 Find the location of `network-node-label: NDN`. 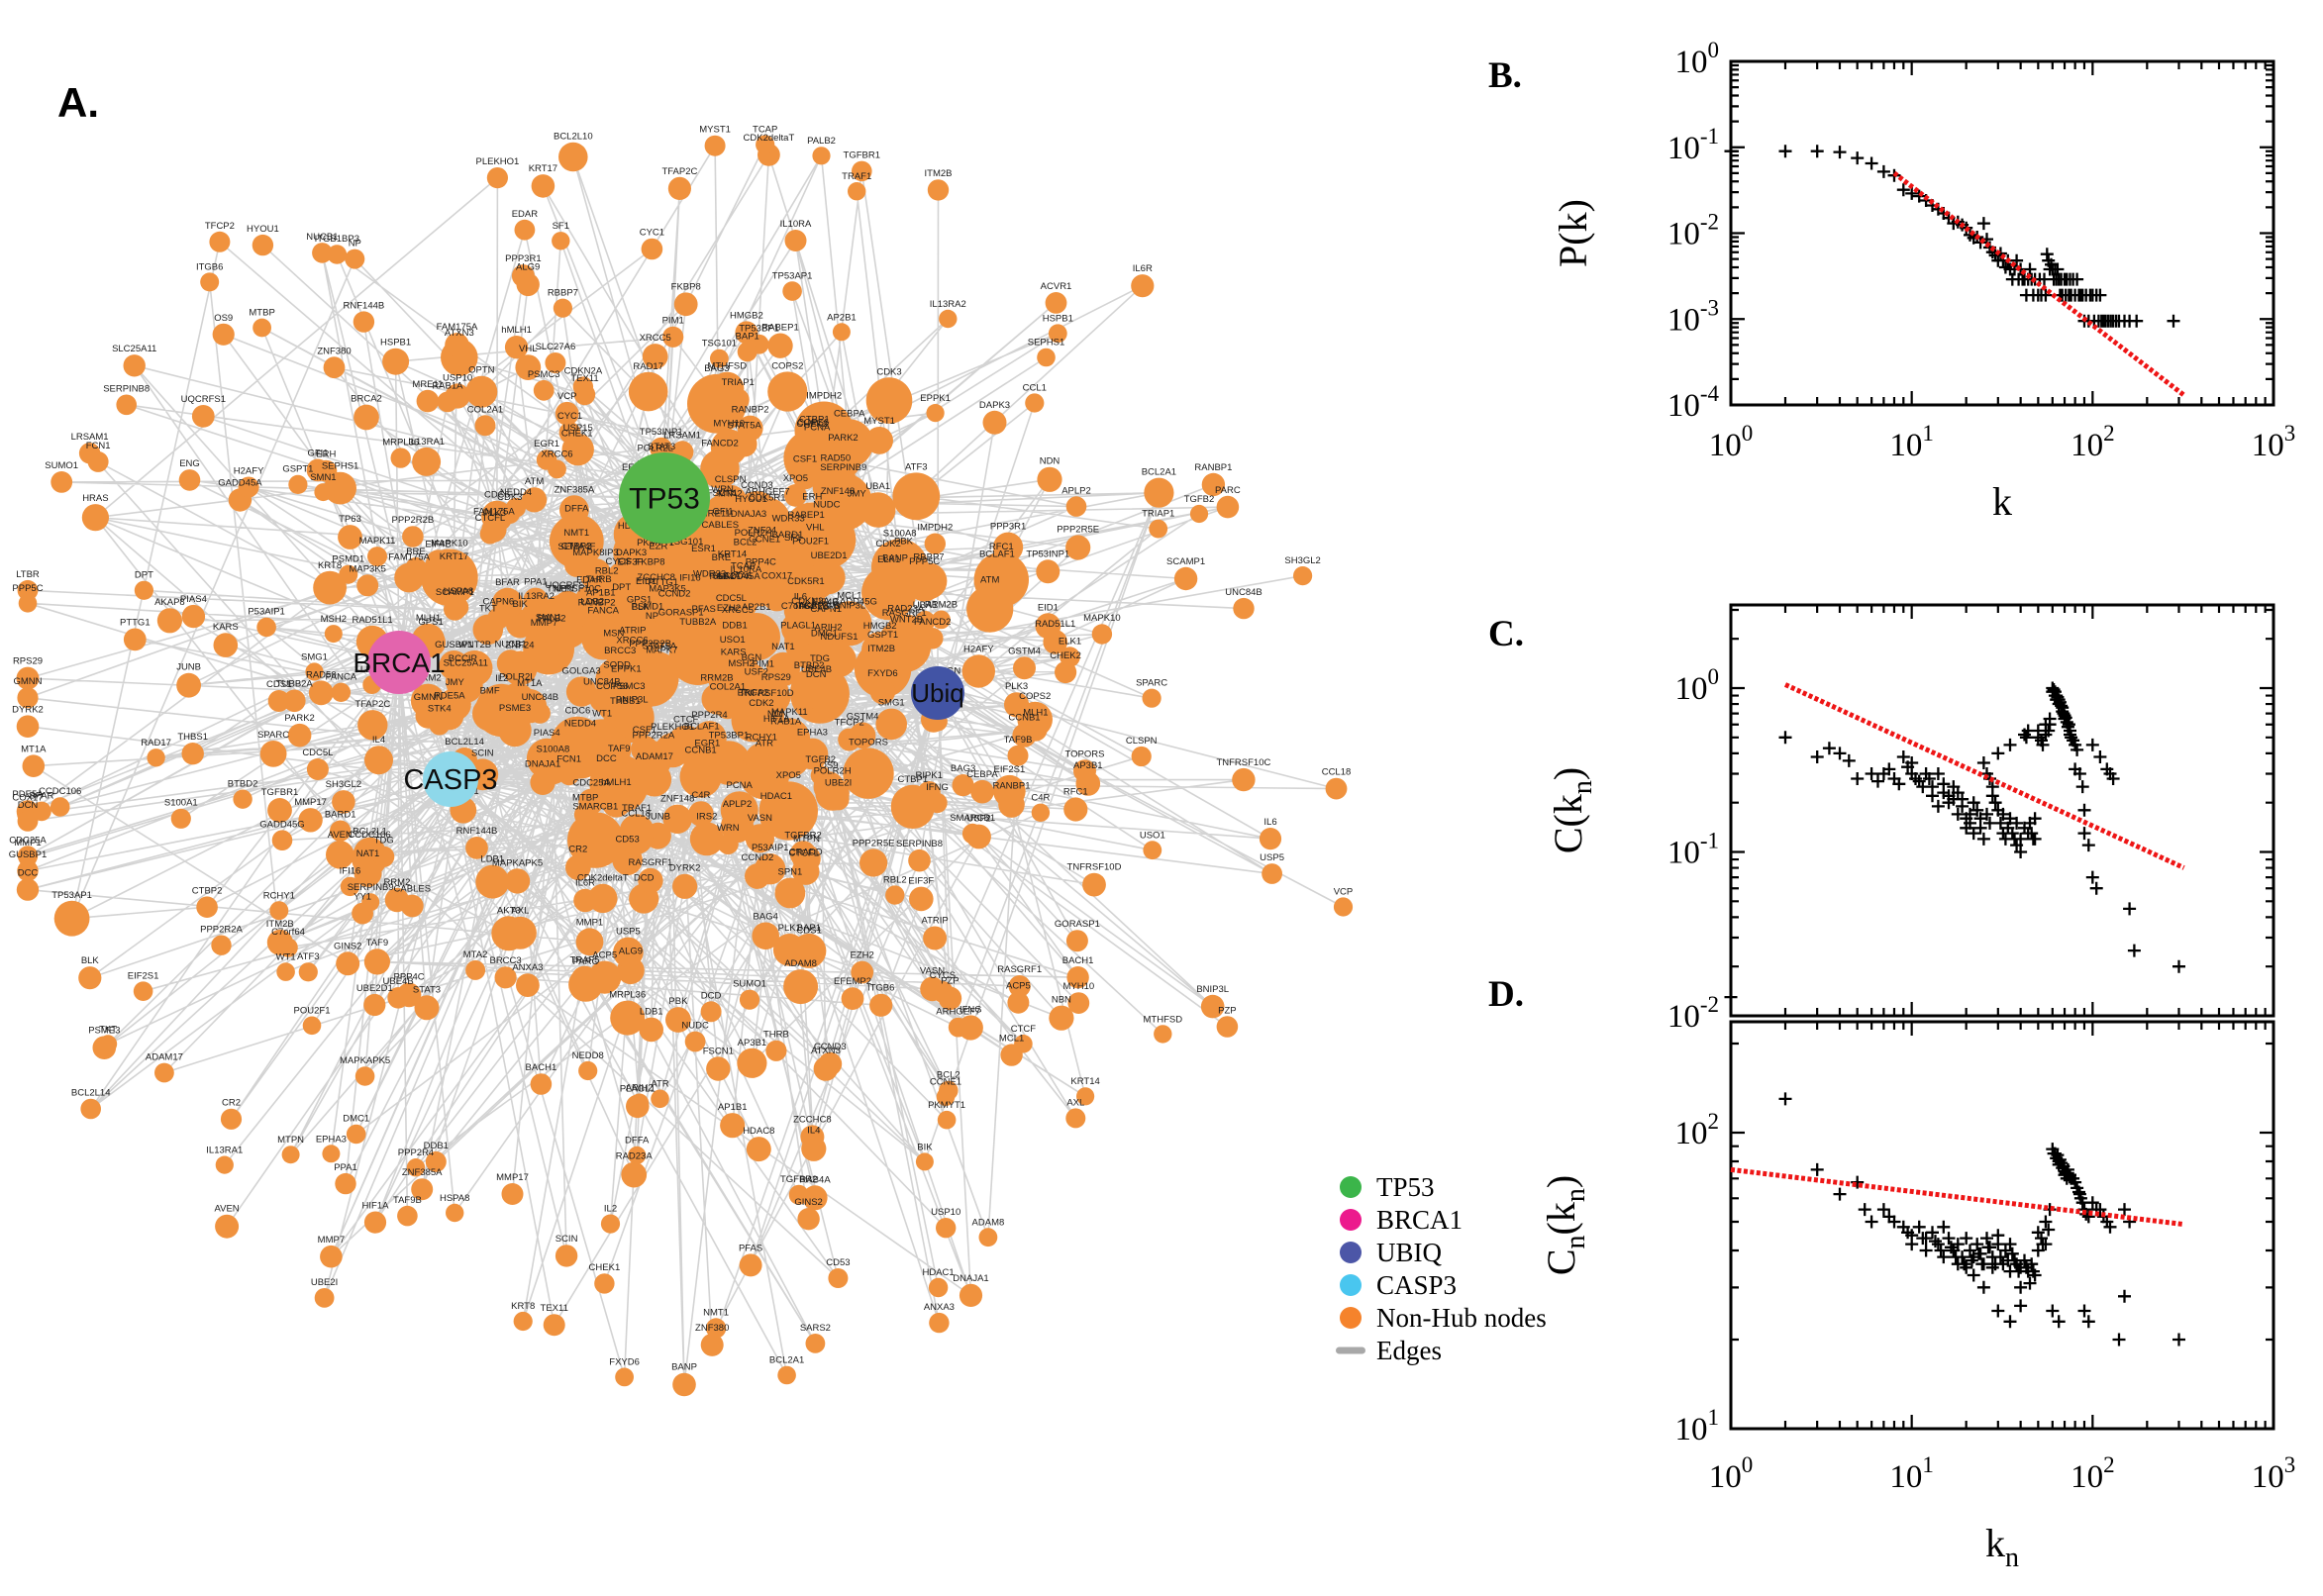

network-node-label: NDN is located at coordinates (1050, 461).